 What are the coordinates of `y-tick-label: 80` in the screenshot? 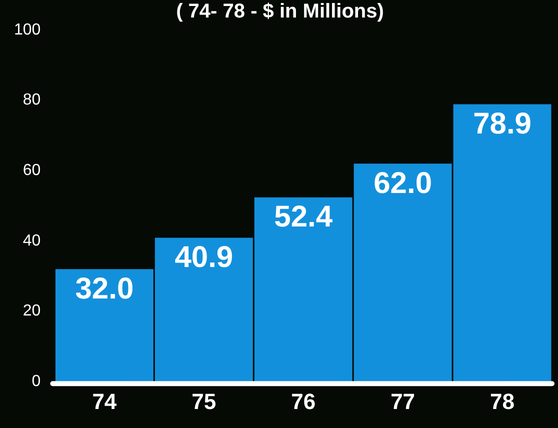 It's located at (31, 100).